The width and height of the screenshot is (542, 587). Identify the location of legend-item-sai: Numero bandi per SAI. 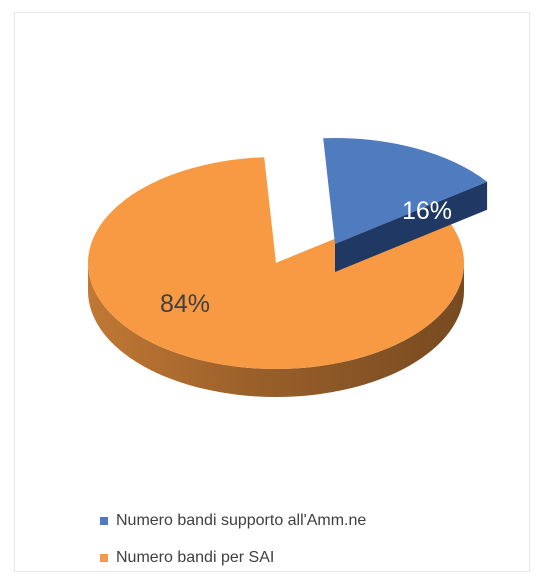
(233, 558).